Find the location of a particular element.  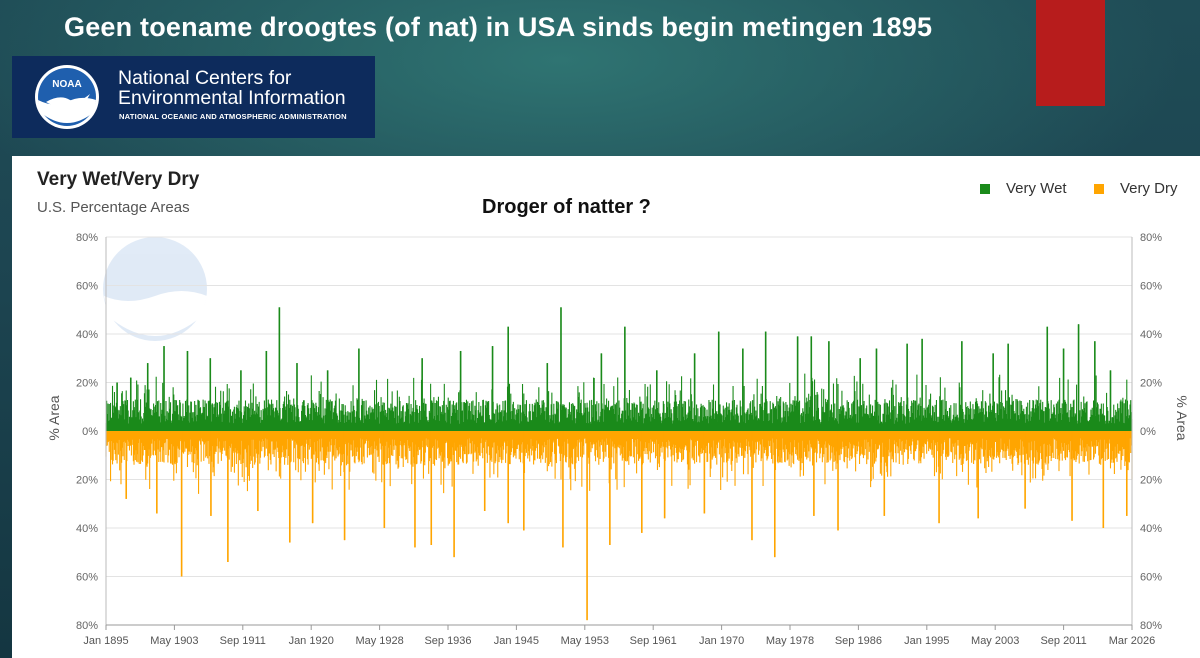

x-tick-label: Sep 1936 is located at coordinates (447, 641).